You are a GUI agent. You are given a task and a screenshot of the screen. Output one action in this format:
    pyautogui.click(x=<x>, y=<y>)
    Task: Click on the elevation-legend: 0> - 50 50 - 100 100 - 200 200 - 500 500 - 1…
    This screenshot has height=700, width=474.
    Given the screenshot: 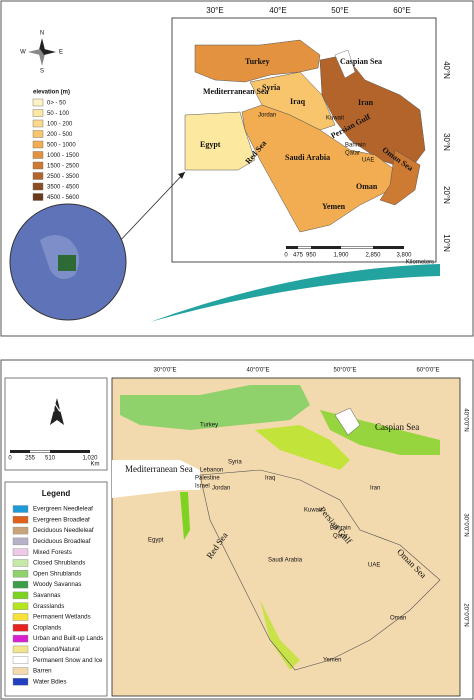 What is the action you would take?
    pyautogui.click(x=56, y=149)
    